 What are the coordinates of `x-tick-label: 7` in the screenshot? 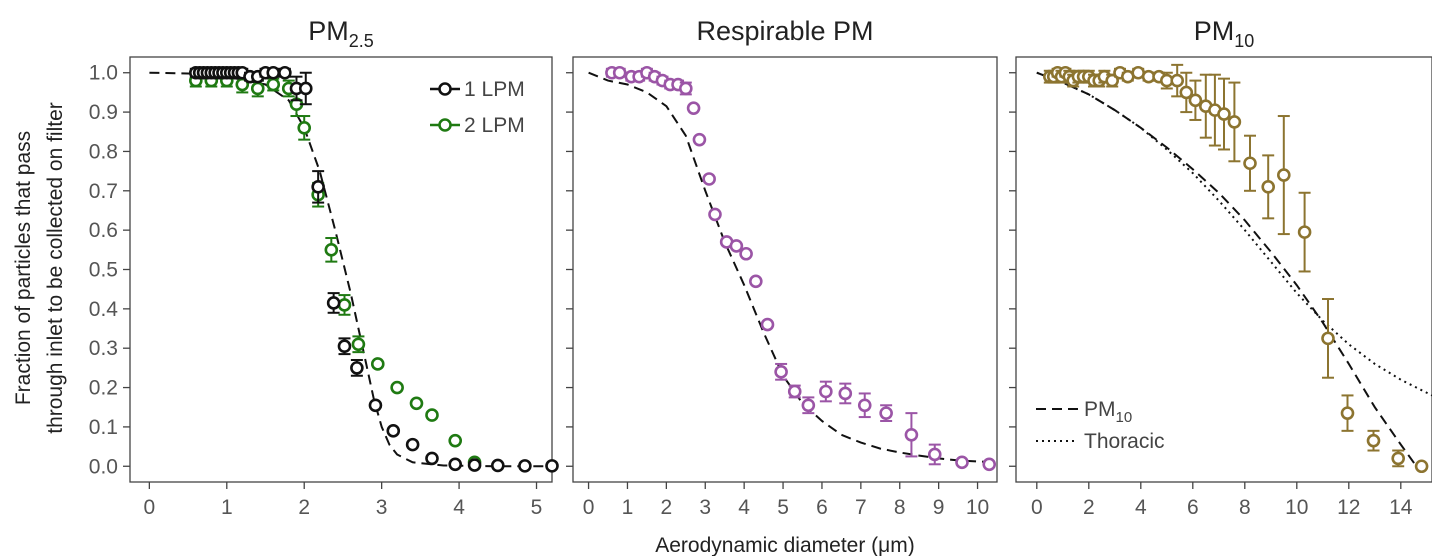 It's located at (861, 507).